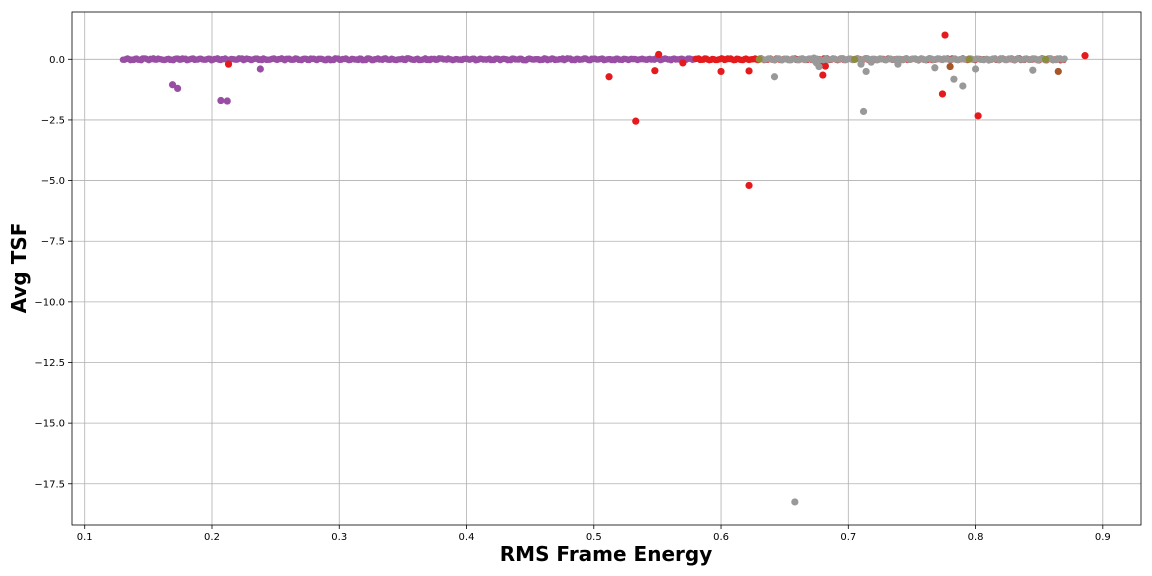 The height and width of the screenshot is (576, 1152). What do you see at coordinates (19, 268) in the screenshot?
I see `y-axis-label: Avg TSF` at bounding box center [19, 268].